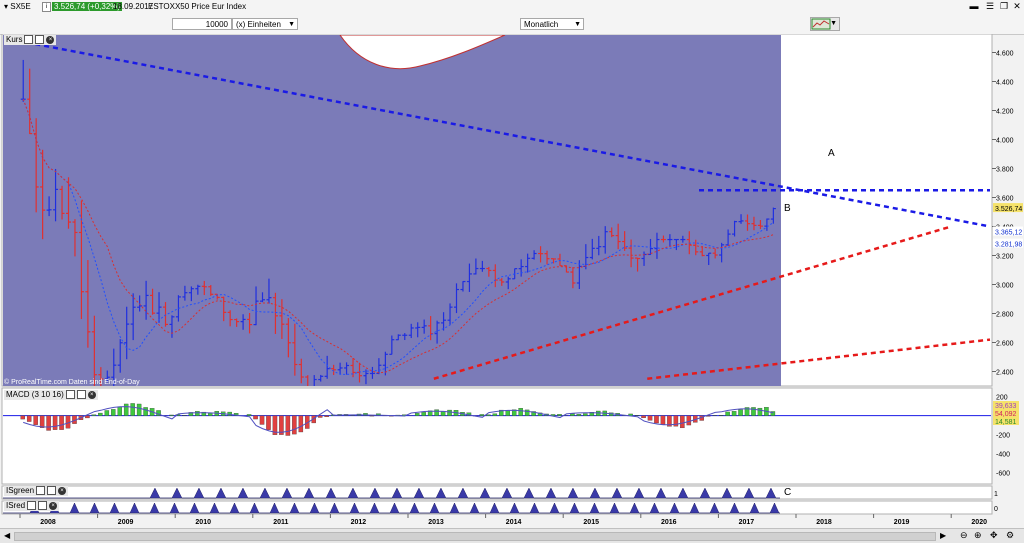  What do you see at coordinates (1005, 373) in the screenshot?
I see `price-tick-label: 2.400` at bounding box center [1005, 373].